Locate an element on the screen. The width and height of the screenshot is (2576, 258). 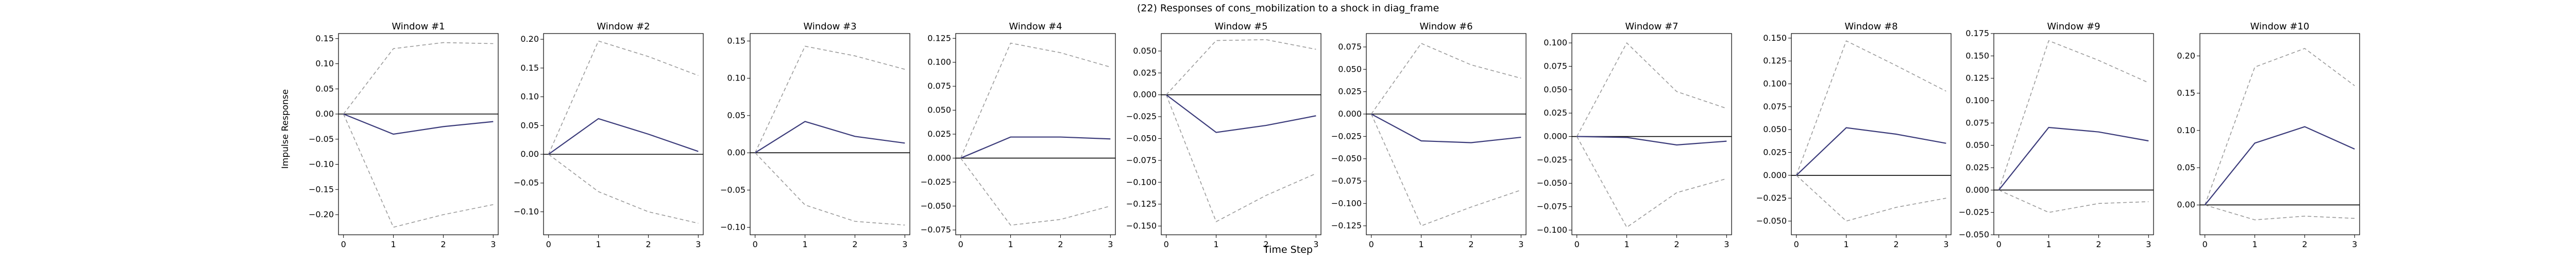
y-tick-label: −0.15 is located at coordinates (321, 189).